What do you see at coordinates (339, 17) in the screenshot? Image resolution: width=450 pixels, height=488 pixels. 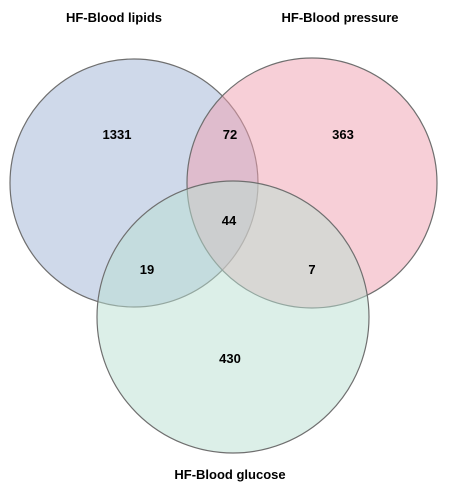 I see `set-label-blood-pressure: HF-Blood pressure` at bounding box center [339, 17].